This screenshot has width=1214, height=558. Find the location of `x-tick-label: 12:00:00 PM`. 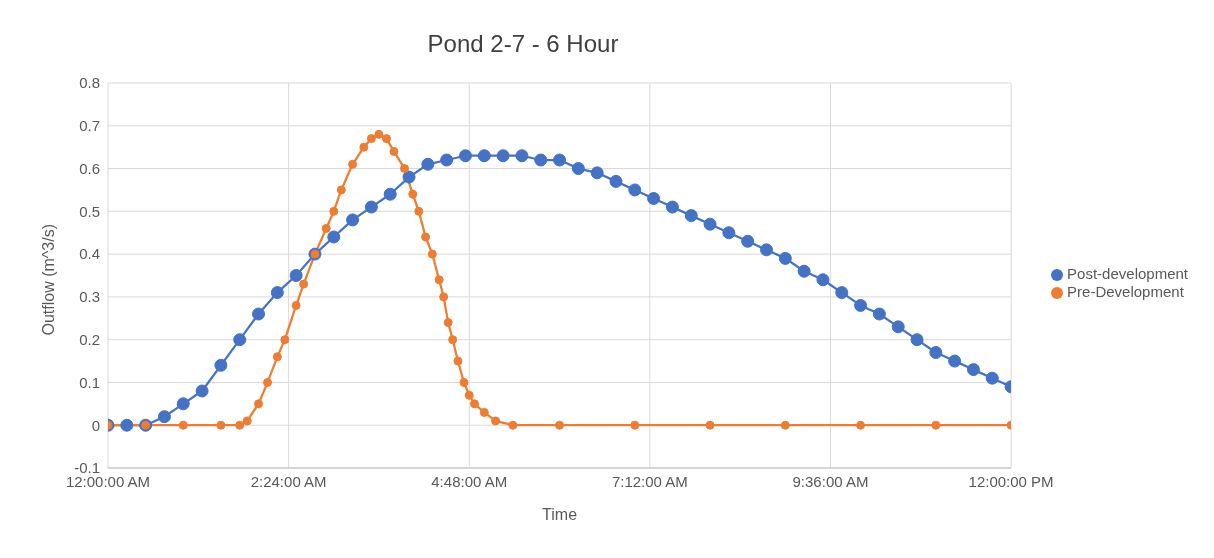

x-tick-label: 12:00:00 PM is located at coordinates (1011, 481).